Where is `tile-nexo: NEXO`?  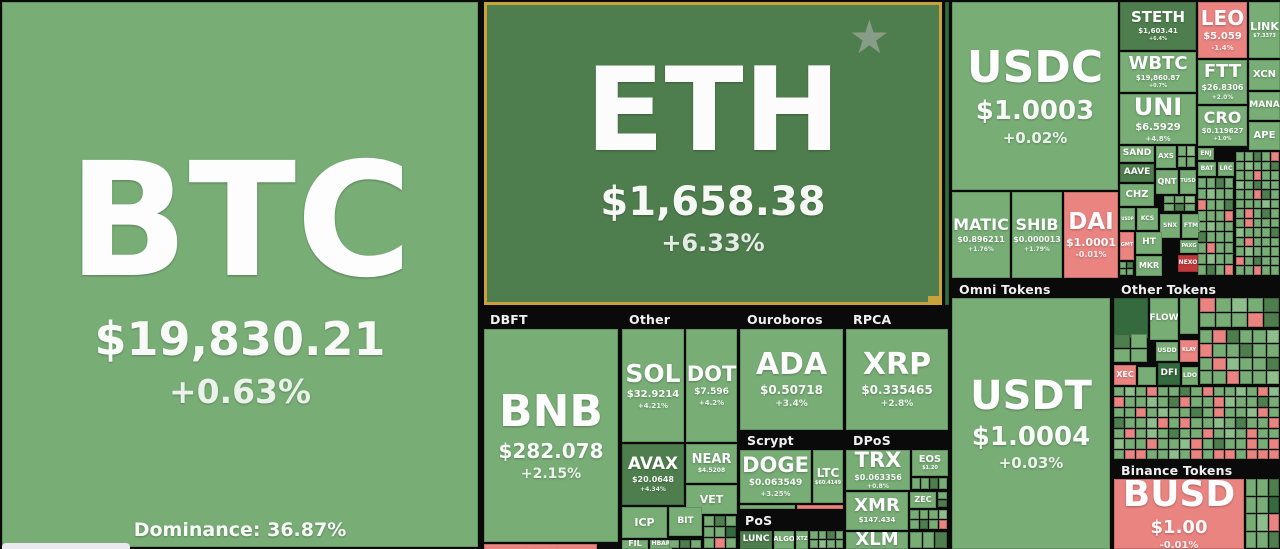 tile-nexo: NEXO is located at coordinates (1188, 263).